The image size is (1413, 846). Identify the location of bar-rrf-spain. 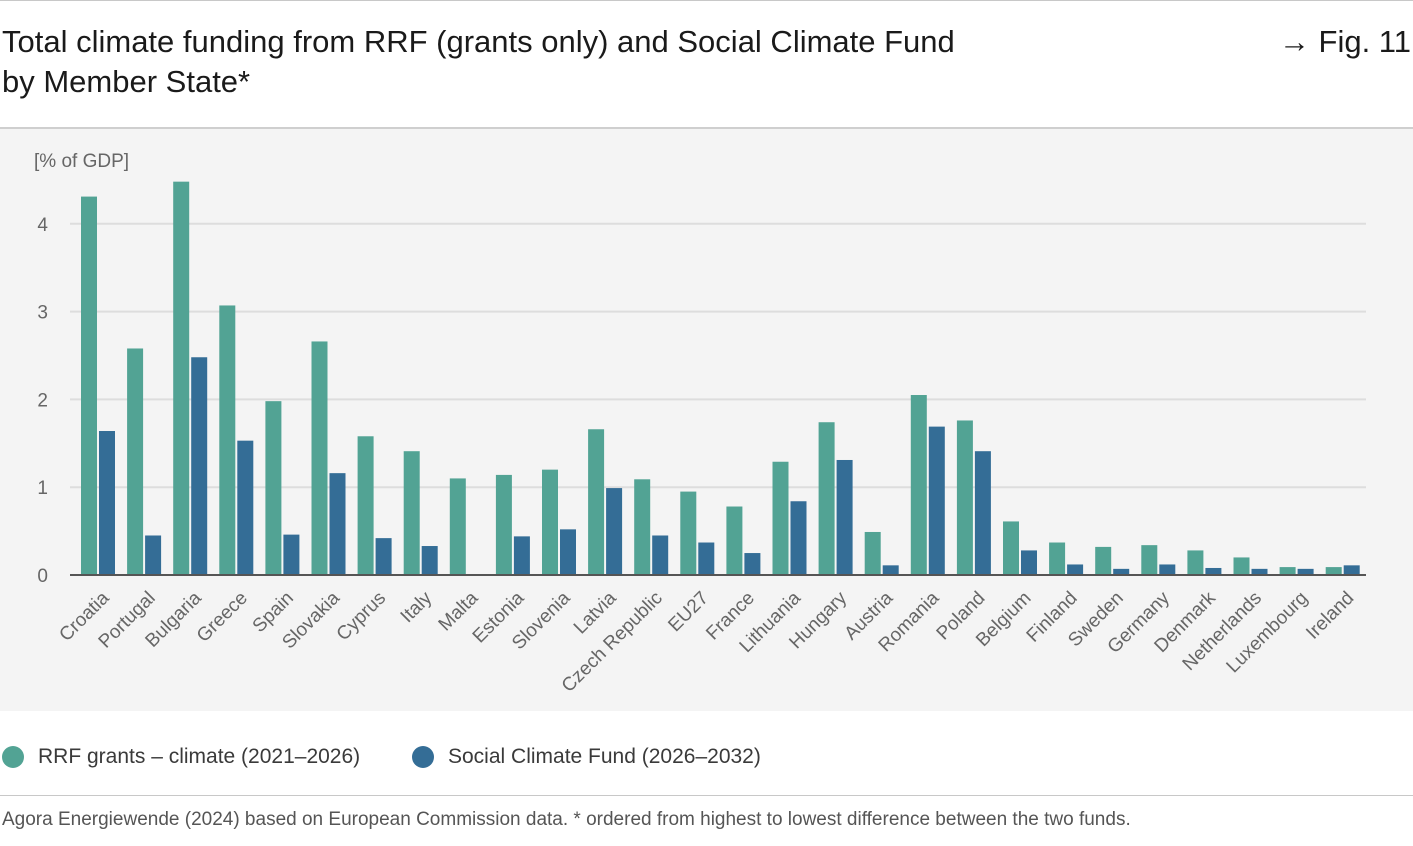
(273, 488).